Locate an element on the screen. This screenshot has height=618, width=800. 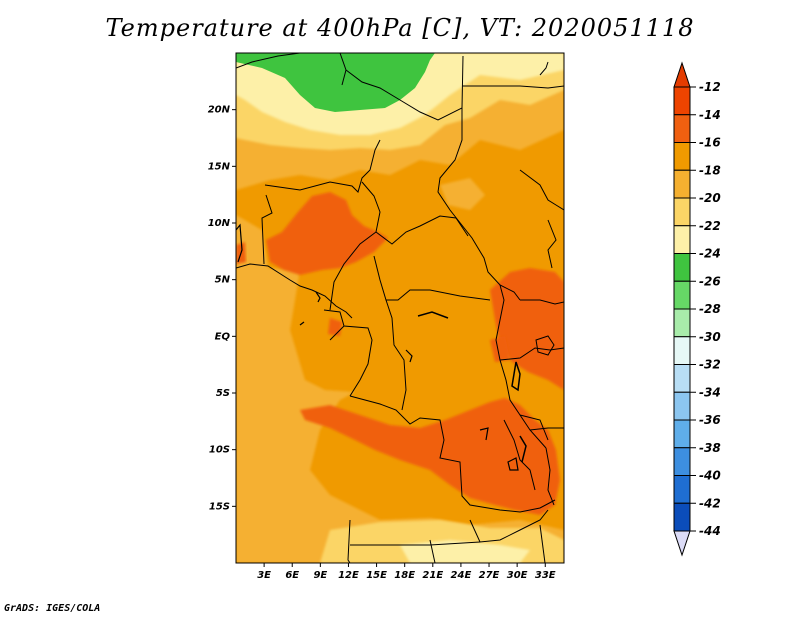
colorbar-label: -36 is located at coordinates (710, 420).